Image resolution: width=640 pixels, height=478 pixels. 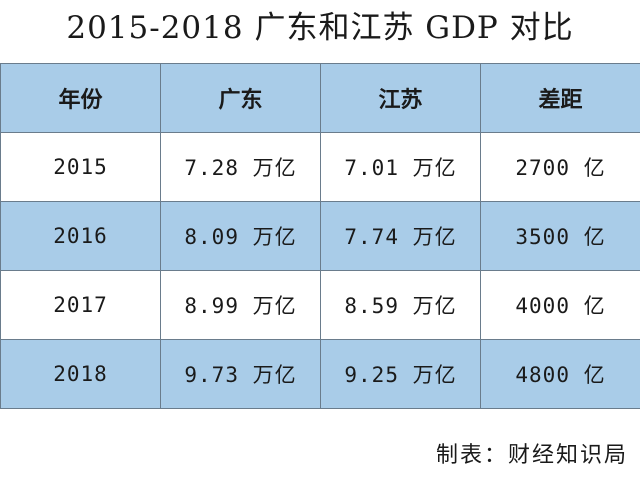 I want to click on cell-jiangsu: 8.59 万亿, so click(x=400, y=305).